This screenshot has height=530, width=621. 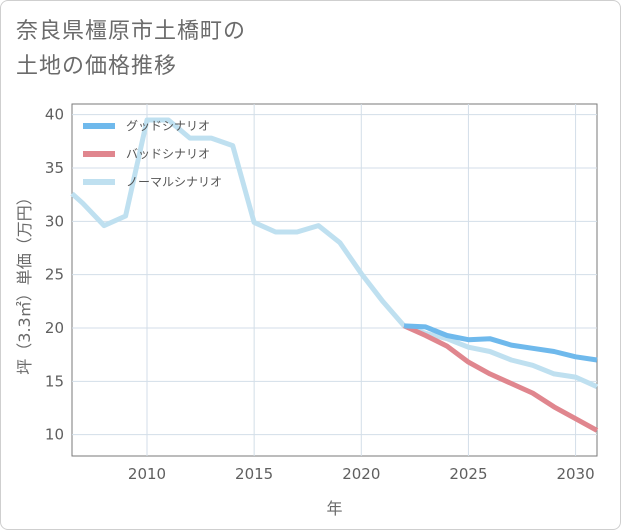 I want to click on series-line-good, so click(x=500, y=343).